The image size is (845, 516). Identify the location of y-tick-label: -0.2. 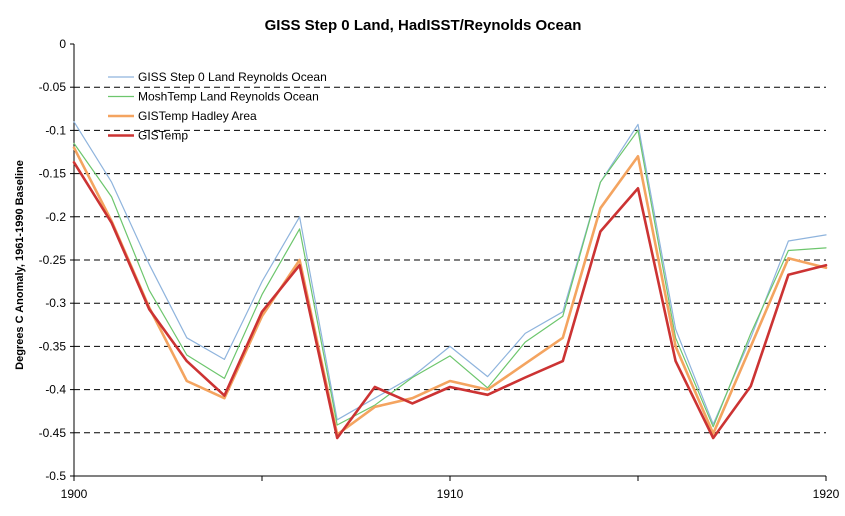
(55, 217).